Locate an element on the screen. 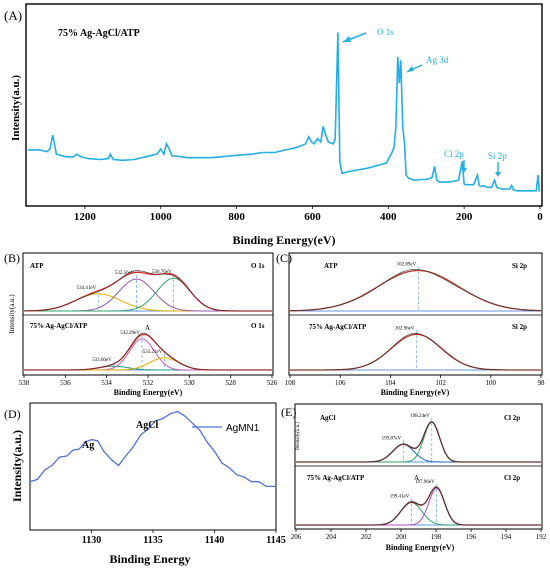 Image resolution: width=550 pixels, height=571 pixels. panel-c-frame is located at coordinates (415, 314).